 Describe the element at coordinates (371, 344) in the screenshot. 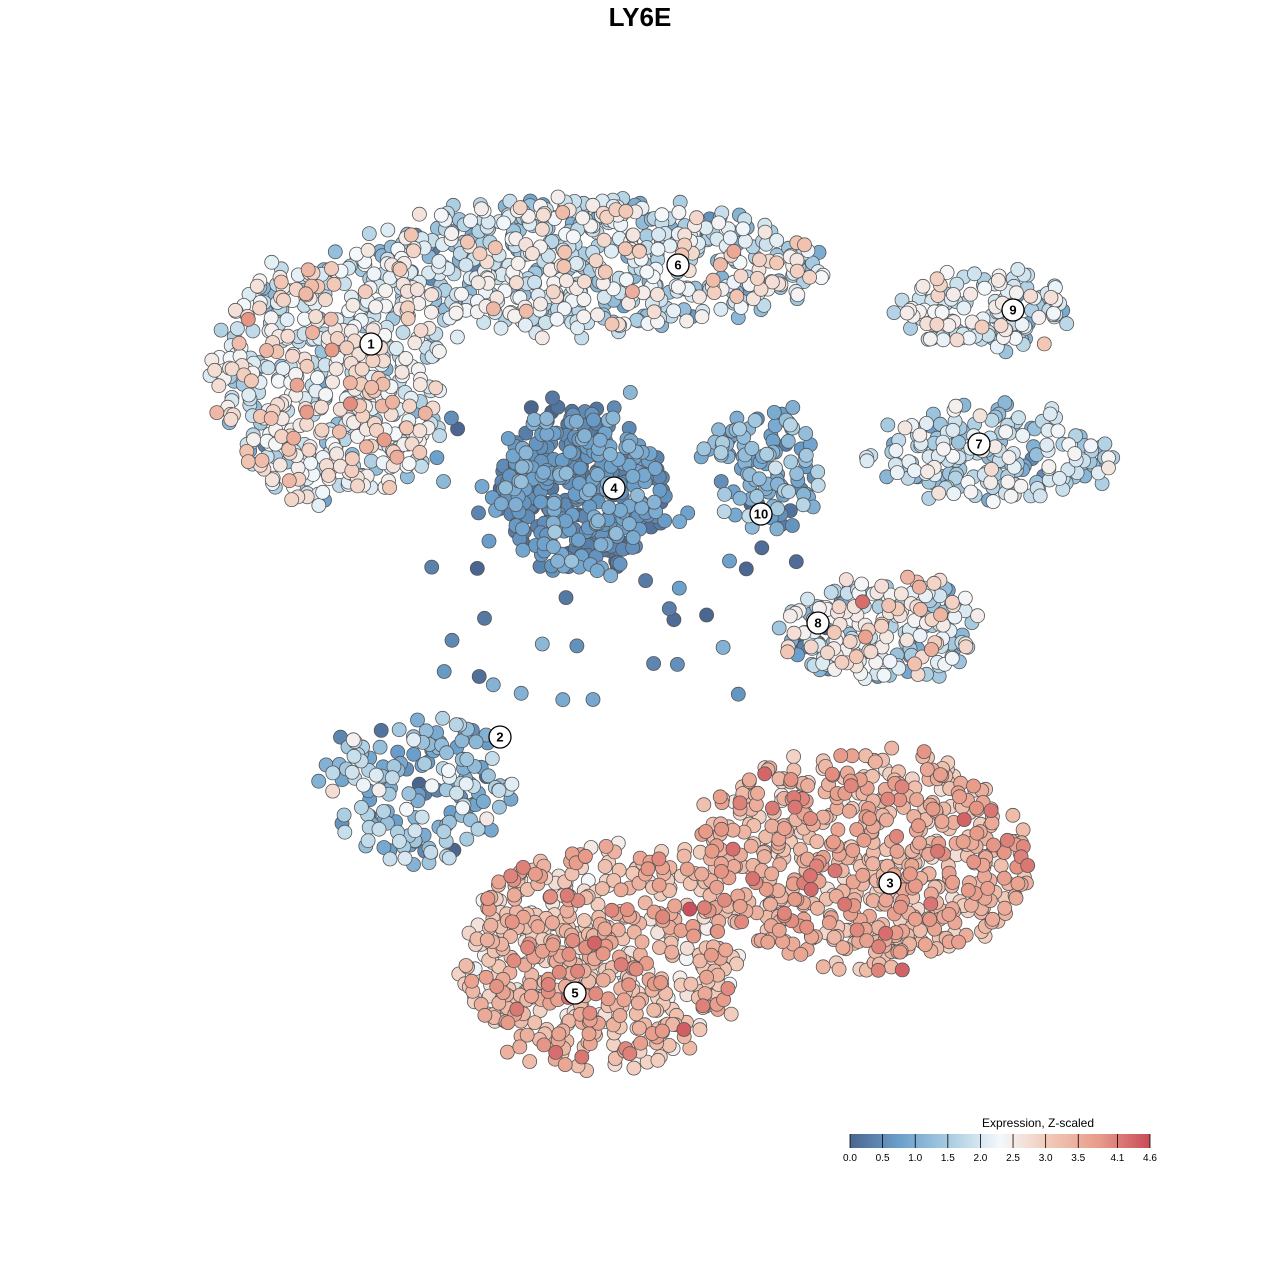

I see `cluster-label-badge` at that location.